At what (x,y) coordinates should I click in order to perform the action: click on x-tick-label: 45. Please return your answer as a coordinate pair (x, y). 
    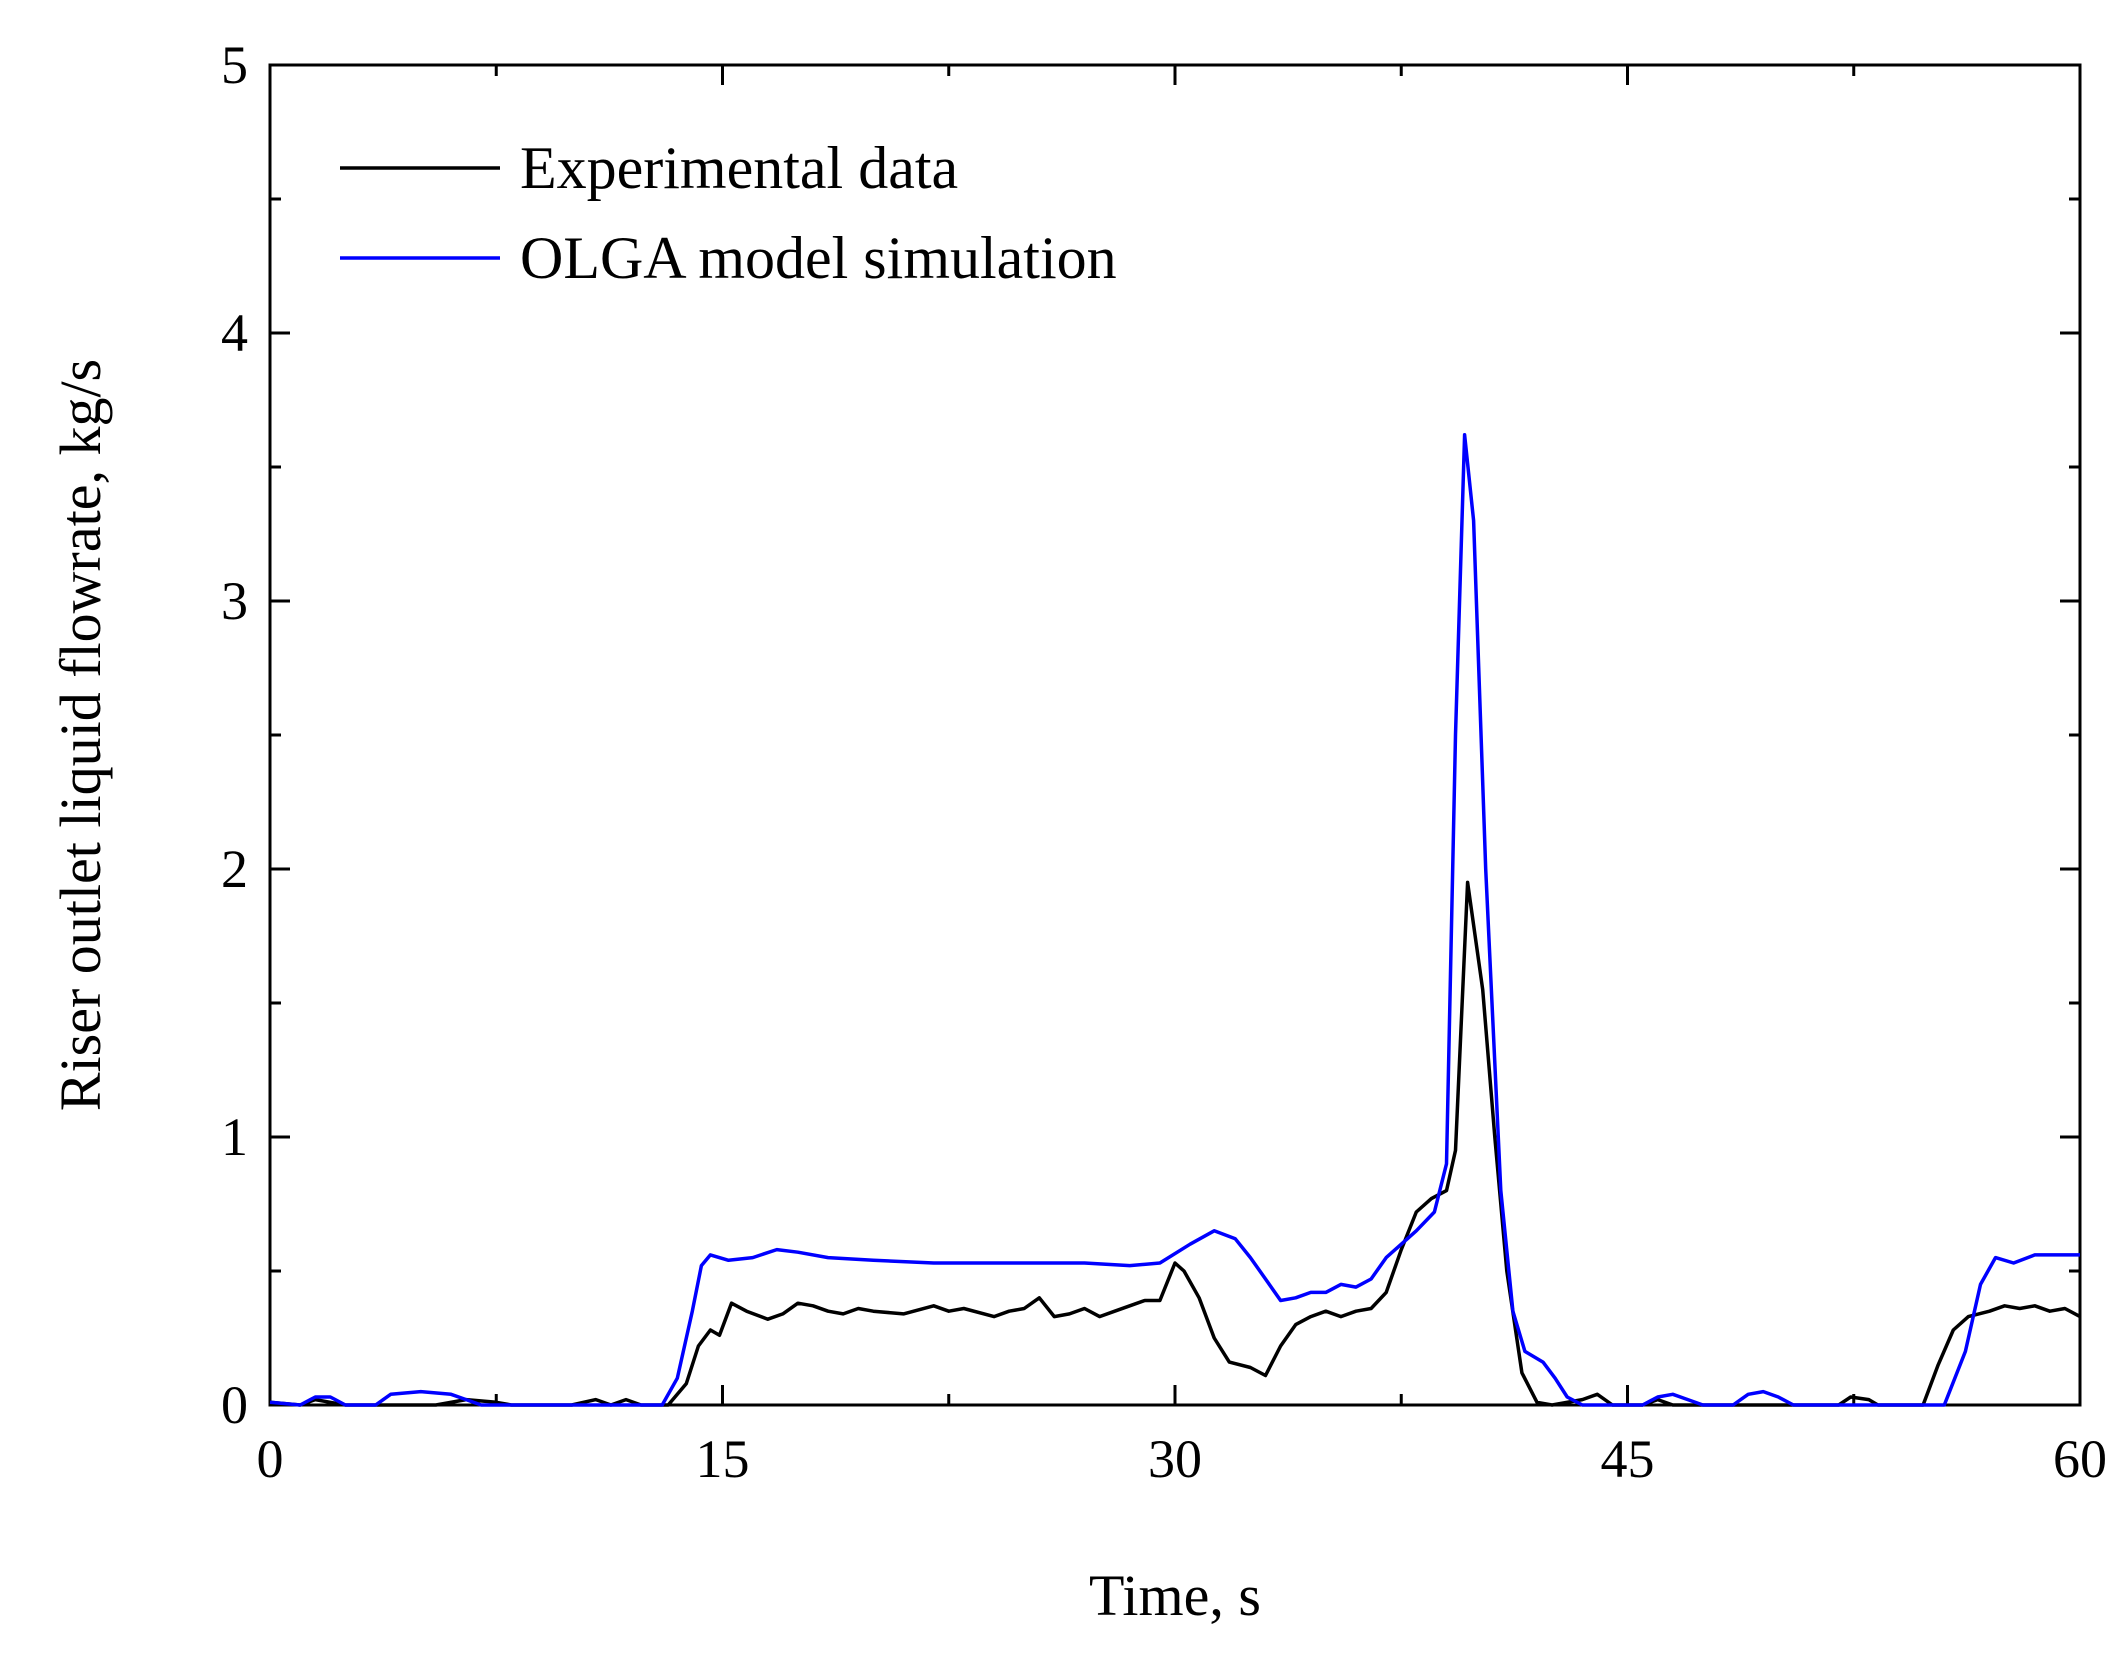
    Looking at the image, I should click on (1628, 1459).